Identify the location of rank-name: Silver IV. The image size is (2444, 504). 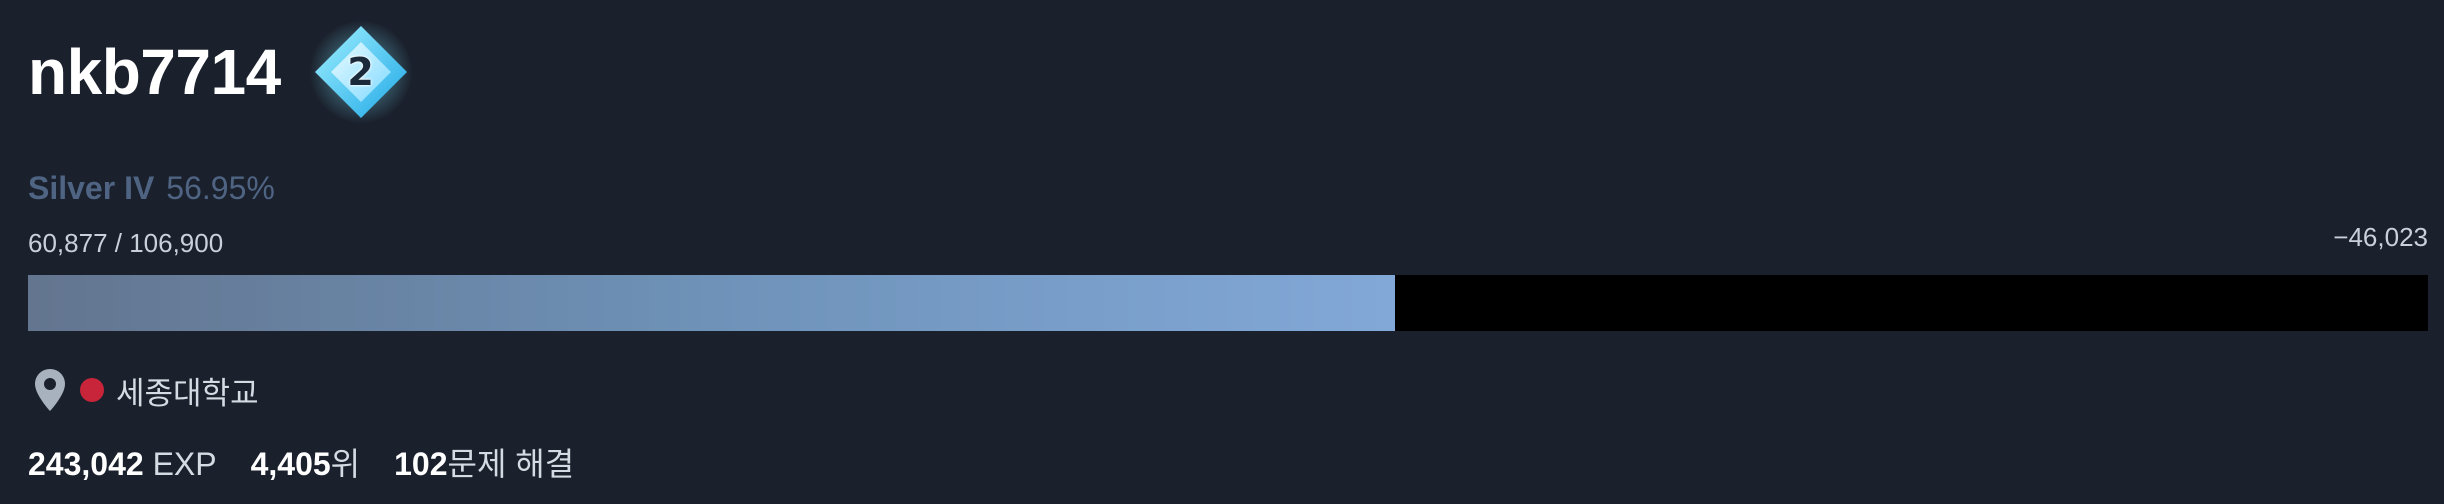
(91, 188).